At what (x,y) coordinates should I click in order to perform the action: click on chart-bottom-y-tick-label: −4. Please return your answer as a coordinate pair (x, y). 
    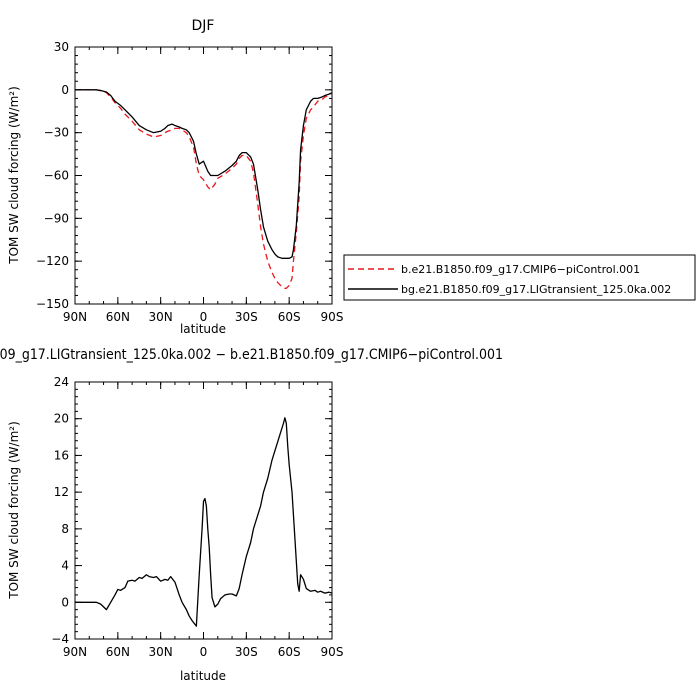
    Looking at the image, I should click on (60, 639).